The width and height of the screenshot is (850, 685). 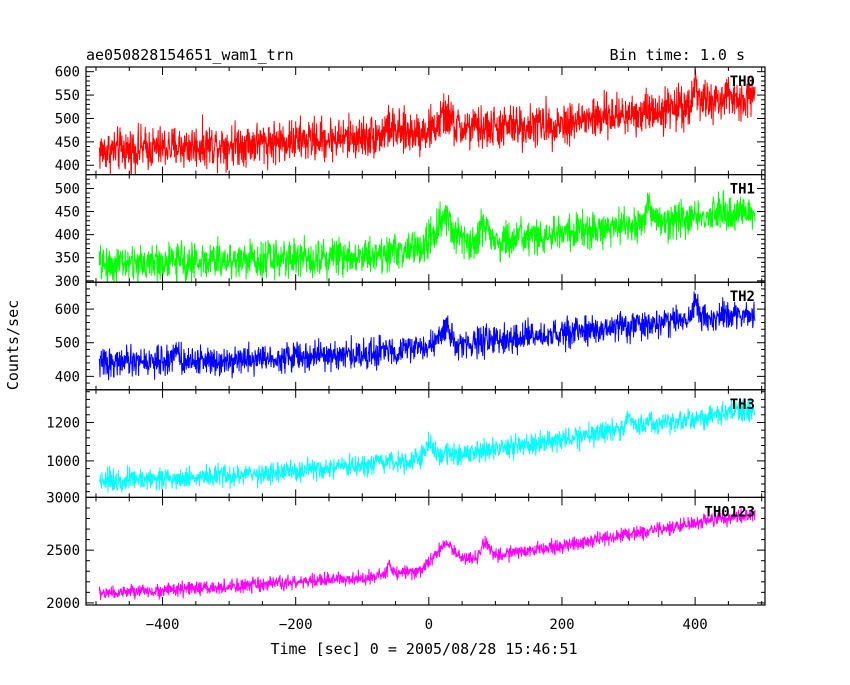 What do you see at coordinates (67, 96) in the screenshot?
I see `y-tick-label: 550` at bounding box center [67, 96].